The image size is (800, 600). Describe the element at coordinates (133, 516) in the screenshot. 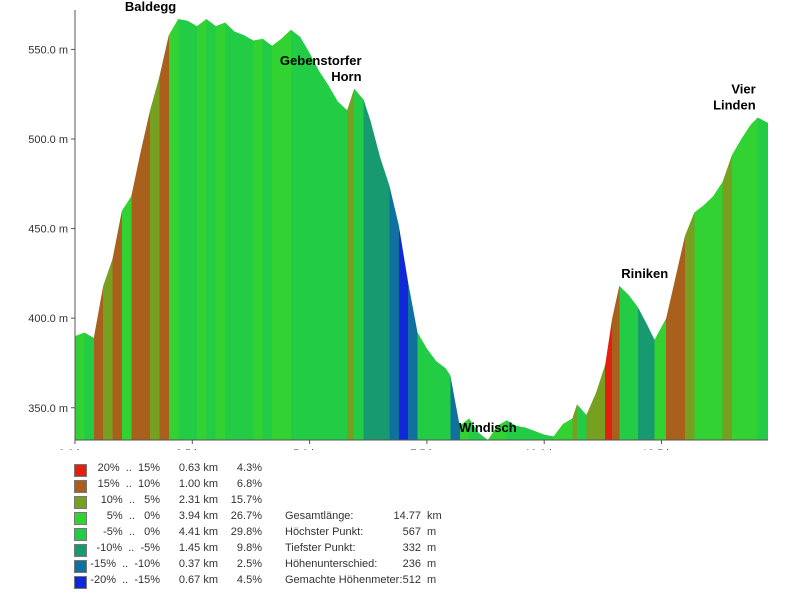

I see `legend-range: 5% .. 0%` at that location.